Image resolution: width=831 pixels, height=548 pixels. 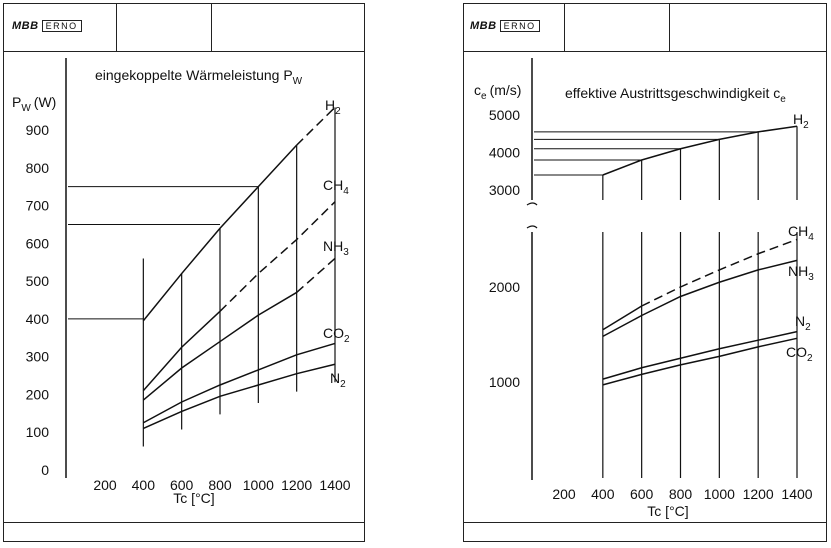 What do you see at coordinates (38, 432) in the screenshot?
I see `y-tick-100: 100` at bounding box center [38, 432].